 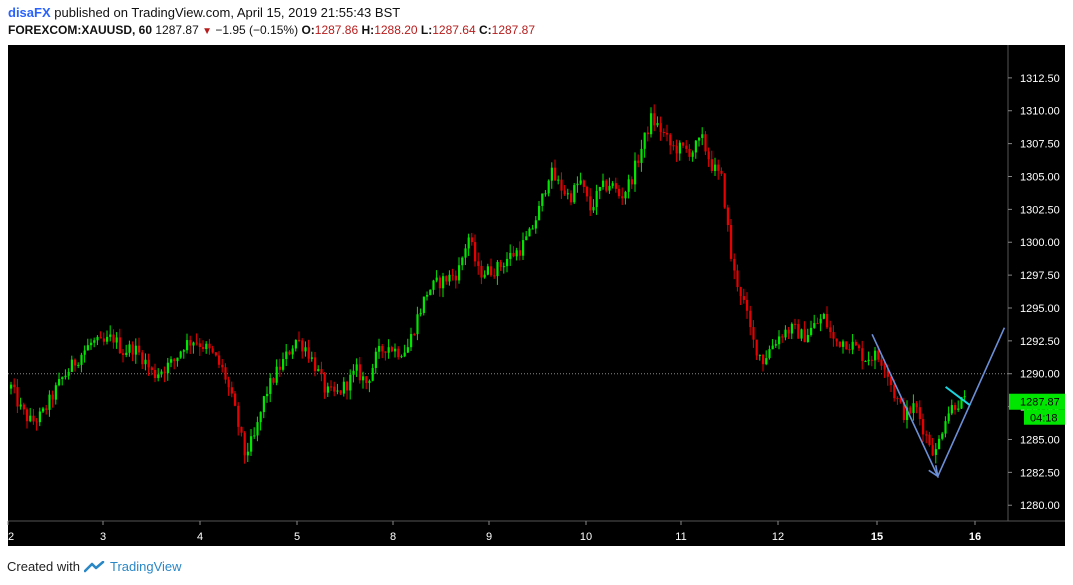 What do you see at coordinates (1040, 440) in the screenshot?
I see `y-tick-label: 1285.00` at bounding box center [1040, 440].